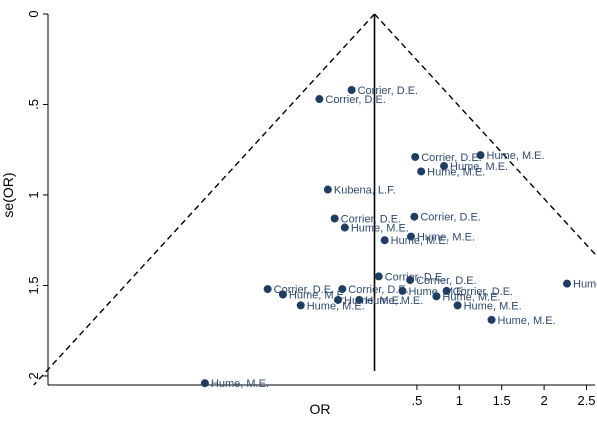  Describe the element at coordinates (33, 194) in the screenshot. I see `y-tick-label: 1` at that location.